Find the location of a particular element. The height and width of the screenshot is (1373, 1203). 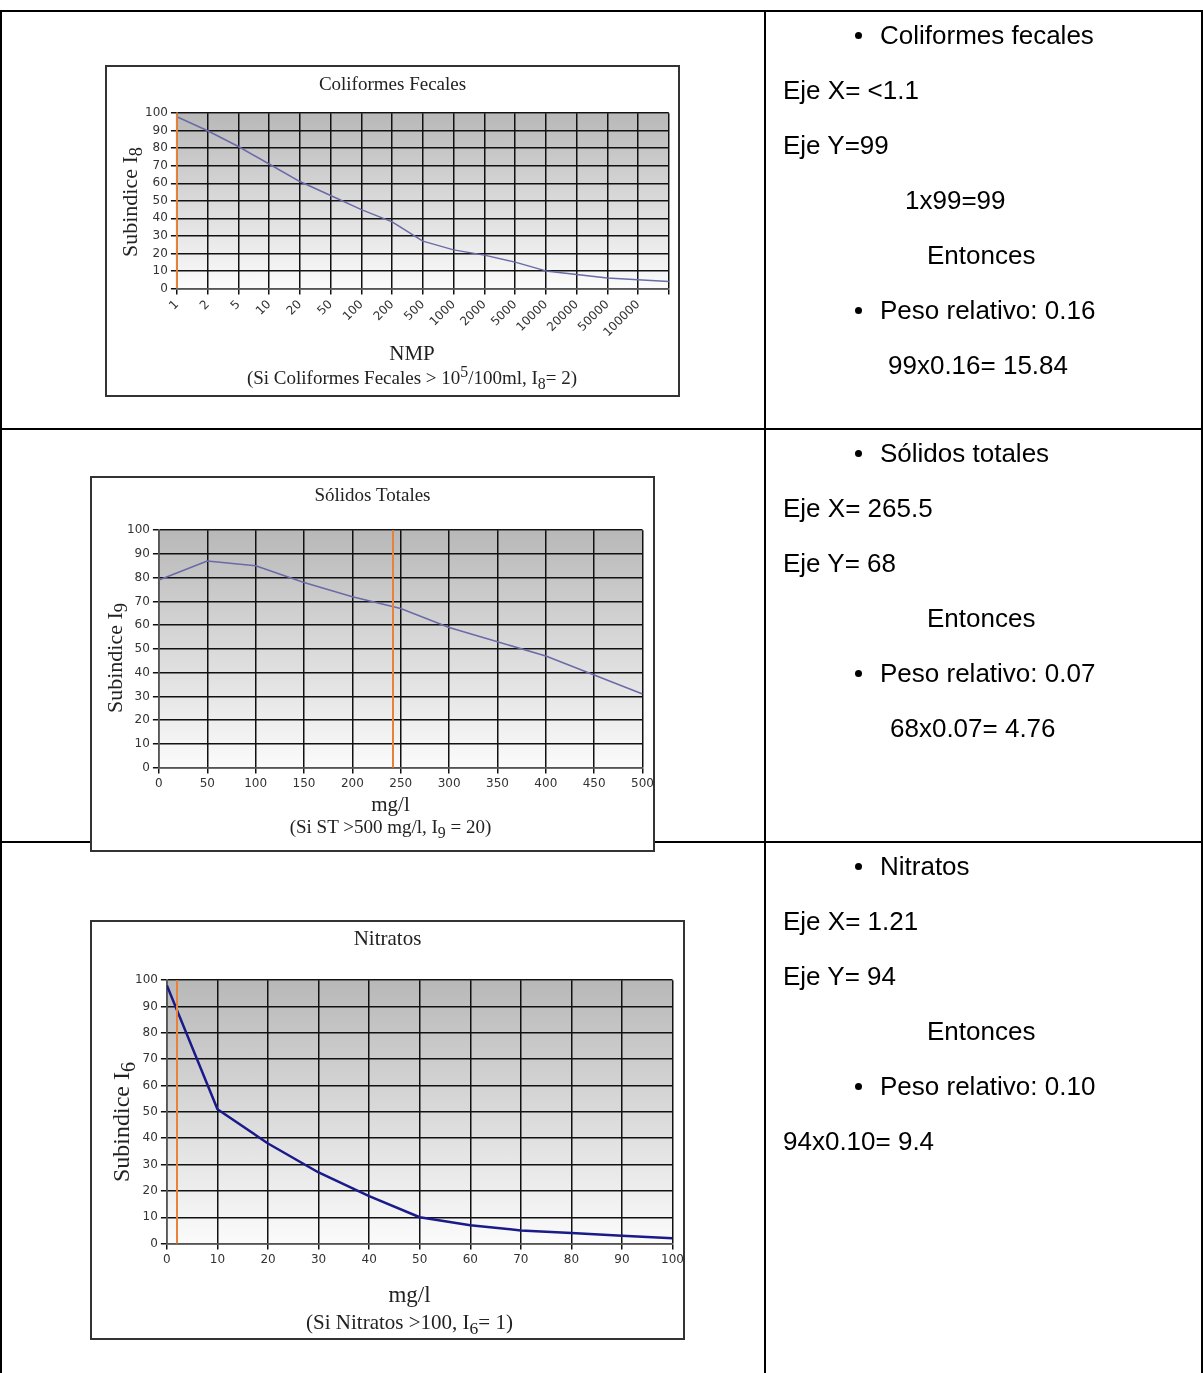

text: Peso relativo: 0.07 is located at coordinates (988, 673).